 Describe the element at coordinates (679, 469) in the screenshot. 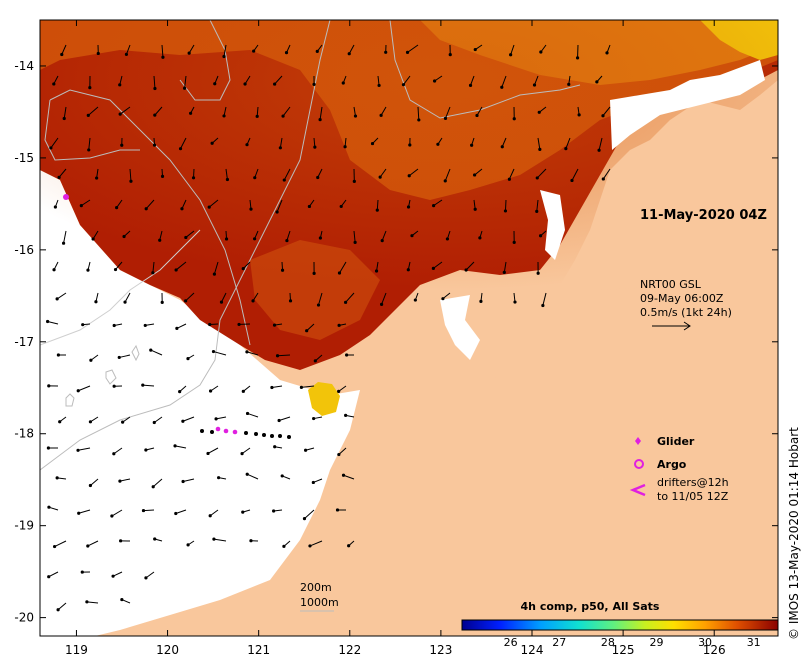

I see `legend: Glider Argo drifters@12h to 11/05 12Z` at that location.